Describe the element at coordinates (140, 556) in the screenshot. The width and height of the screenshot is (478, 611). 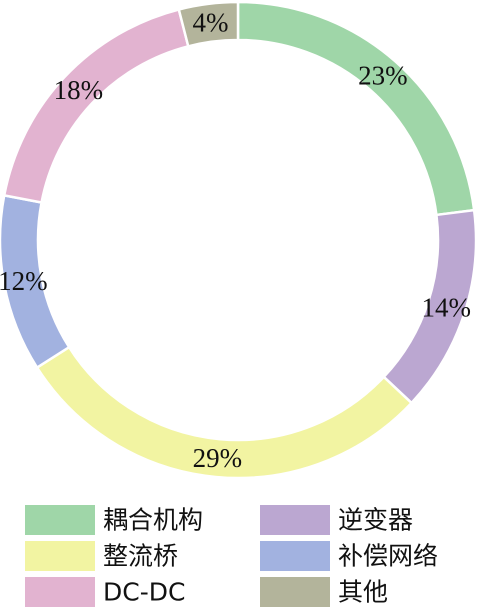
I see `legend-label-2: 整流桥` at that location.